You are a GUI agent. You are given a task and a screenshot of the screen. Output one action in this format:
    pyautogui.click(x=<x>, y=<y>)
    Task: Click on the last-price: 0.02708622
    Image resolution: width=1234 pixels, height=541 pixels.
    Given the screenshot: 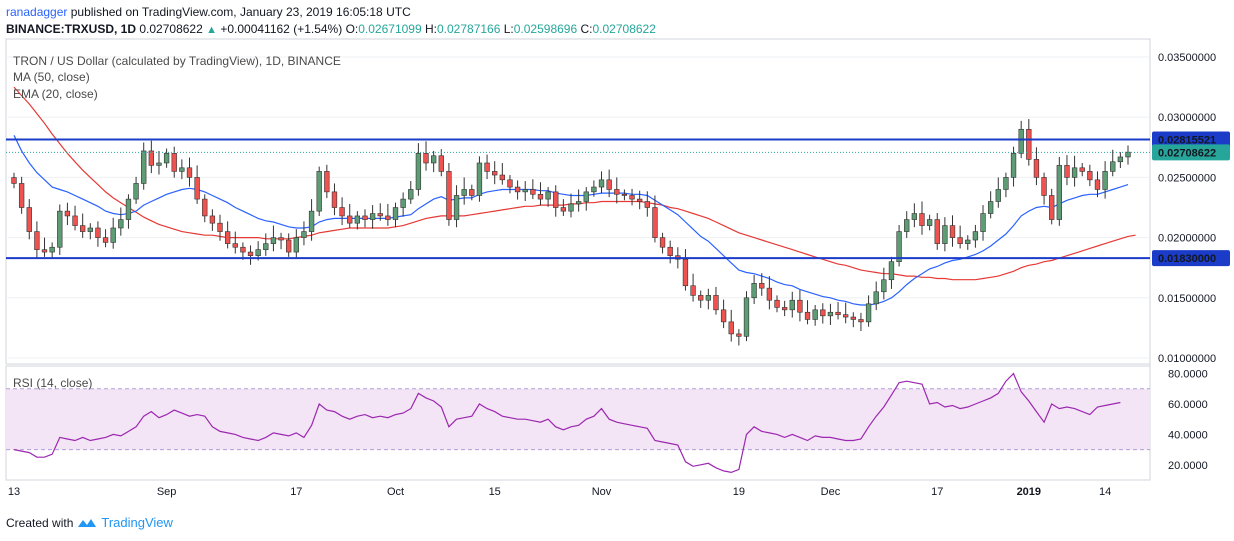 What is the action you would take?
    pyautogui.click(x=171, y=29)
    